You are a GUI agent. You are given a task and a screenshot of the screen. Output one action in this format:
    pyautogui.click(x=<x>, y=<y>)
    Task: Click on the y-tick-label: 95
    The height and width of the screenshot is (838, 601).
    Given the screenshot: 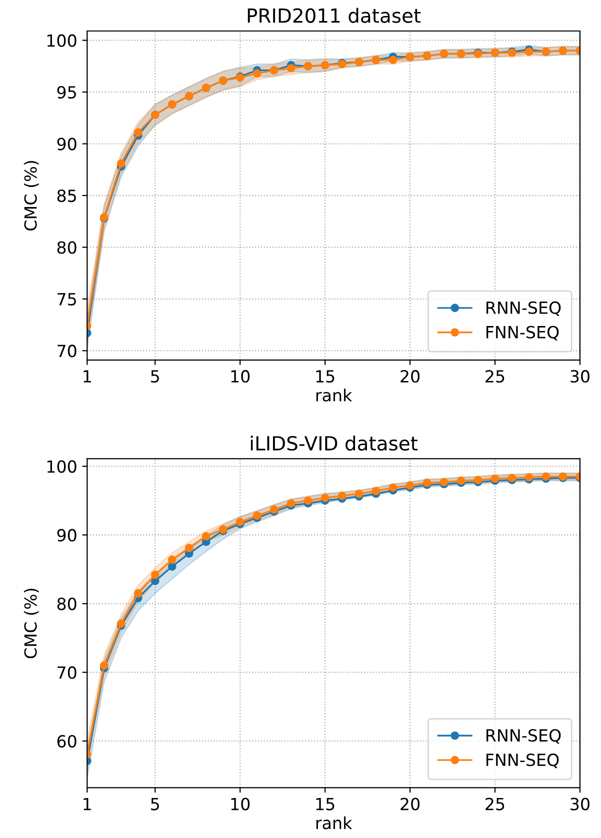 What is the action you would take?
    pyautogui.click(x=66, y=92)
    